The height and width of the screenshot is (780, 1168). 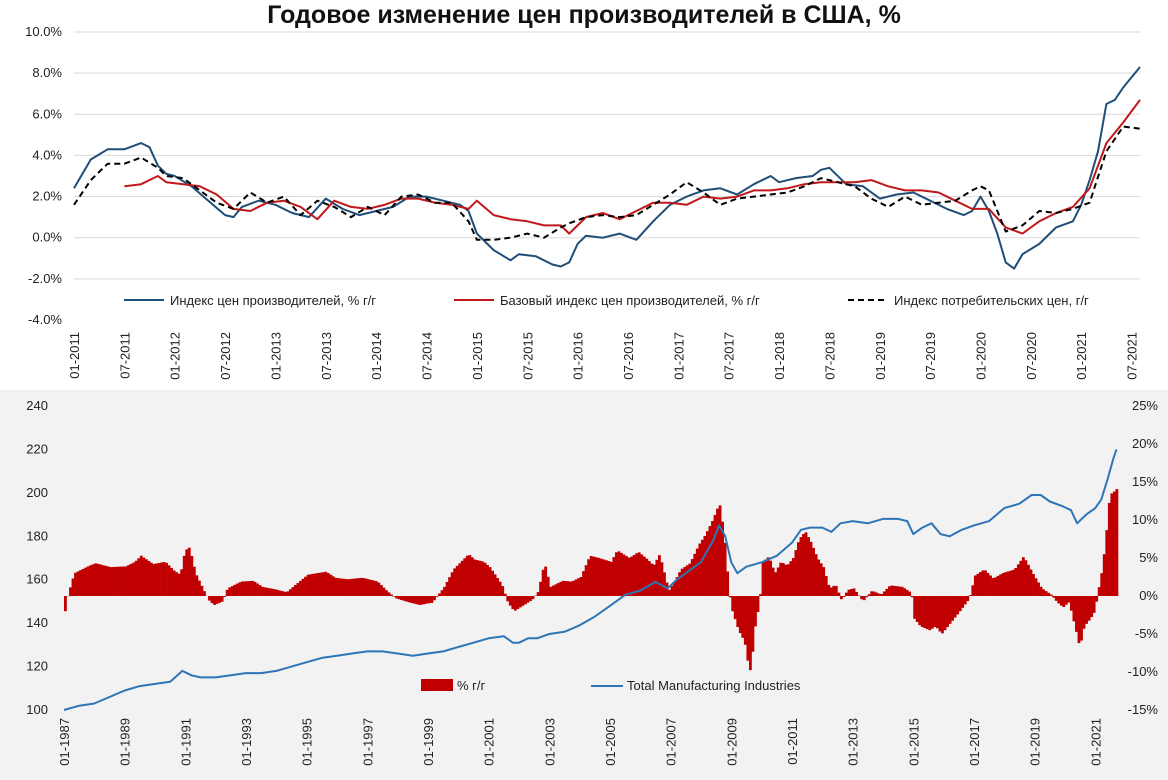 What do you see at coordinates (678, 356) in the screenshot?
I see `x-tick-label: 01-2017` at bounding box center [678, 356].